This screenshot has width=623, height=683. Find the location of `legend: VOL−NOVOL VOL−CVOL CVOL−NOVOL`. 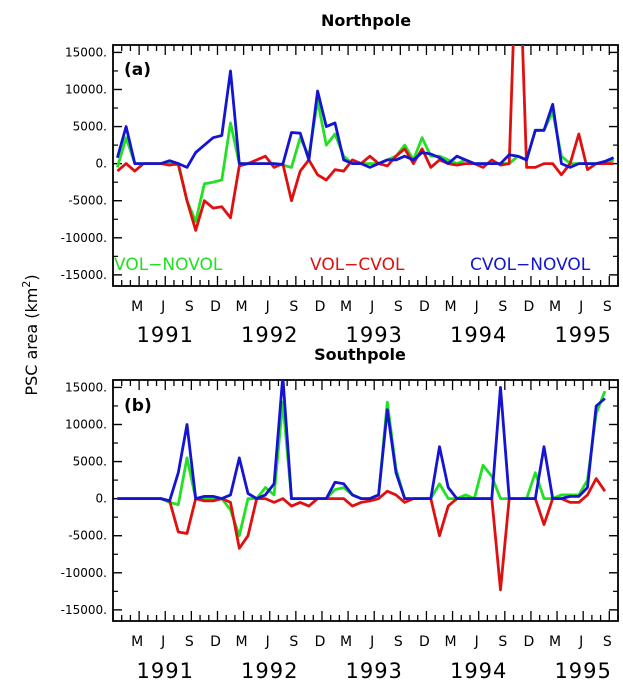

legend: VOL−NOVOL VOL−CVOL CVOL−NOVOL is located at coordinates (352, 265).